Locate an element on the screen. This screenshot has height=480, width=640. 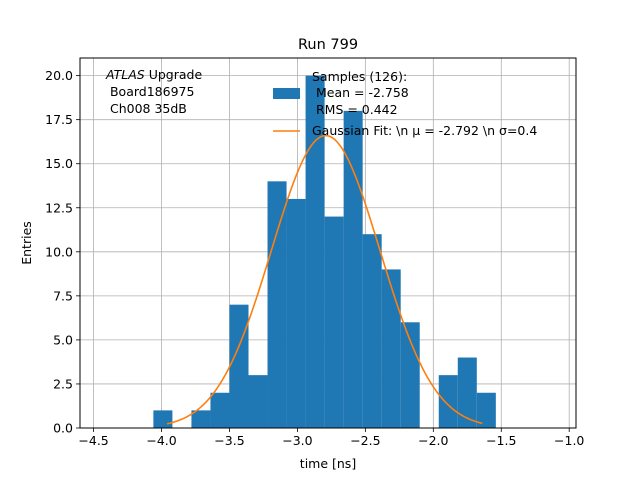
annotation-line-1: ATLAS Upgrade is located at coordinates (153, 74).